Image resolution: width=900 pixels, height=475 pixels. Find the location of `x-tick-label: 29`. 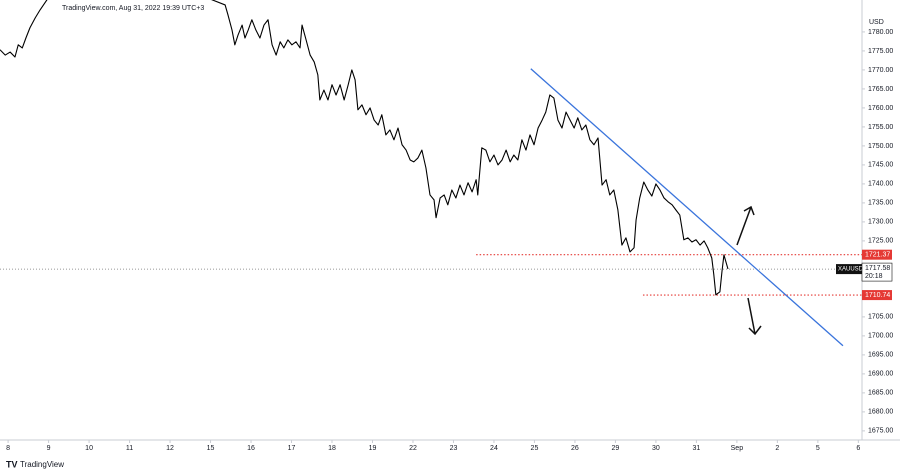

x-tick-label: 29 is located at coordinates (616, 448).